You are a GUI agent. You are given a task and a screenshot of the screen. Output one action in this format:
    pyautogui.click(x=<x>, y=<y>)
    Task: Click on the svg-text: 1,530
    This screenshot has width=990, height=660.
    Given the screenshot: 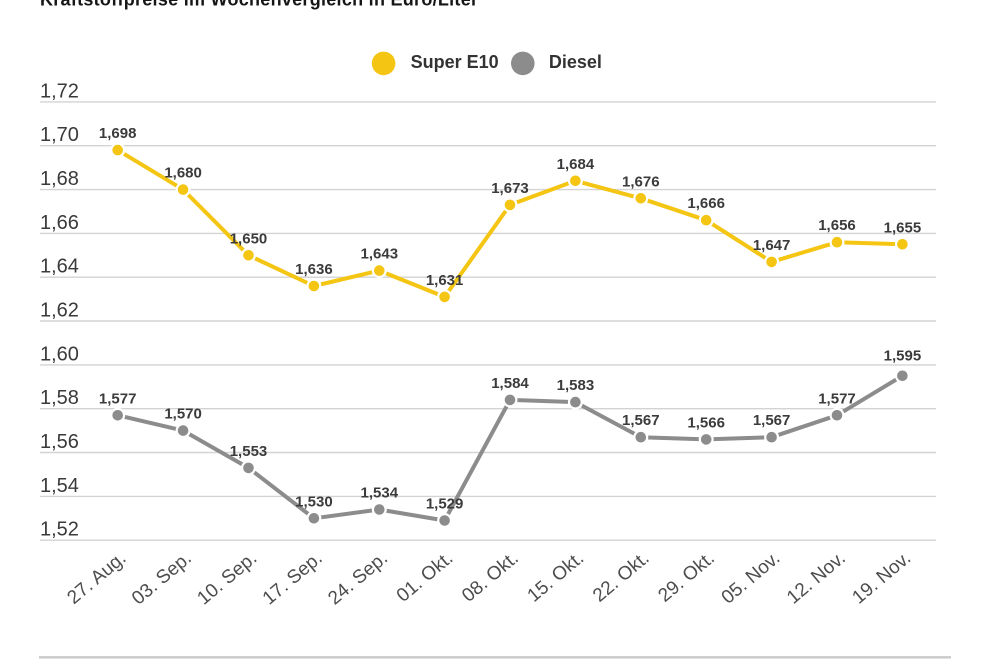 What is the action you would take?
    pyautogui.click(x=314, y=501)
    